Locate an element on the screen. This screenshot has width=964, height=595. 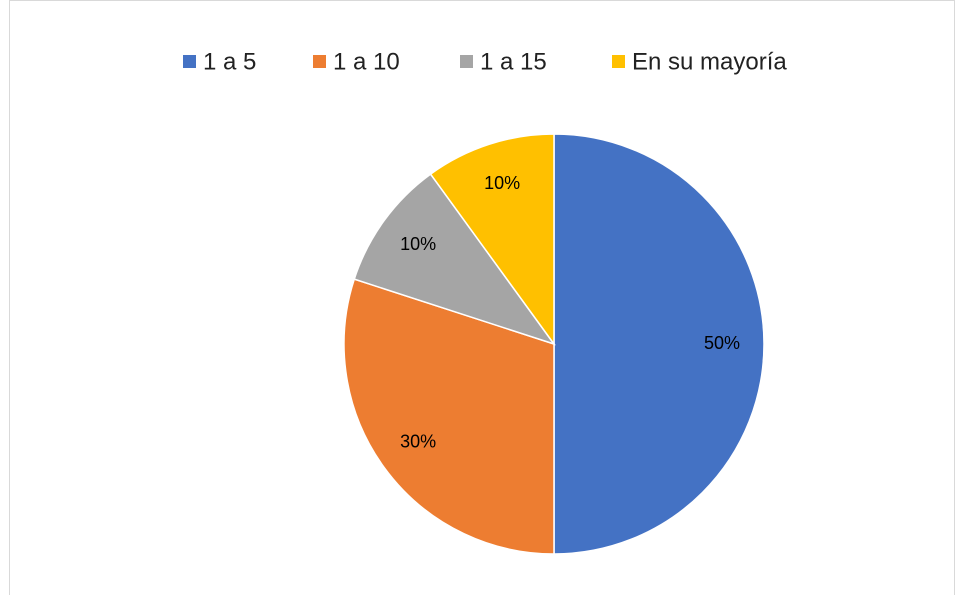
data-label: 50% is located at coordinates (722, 343).